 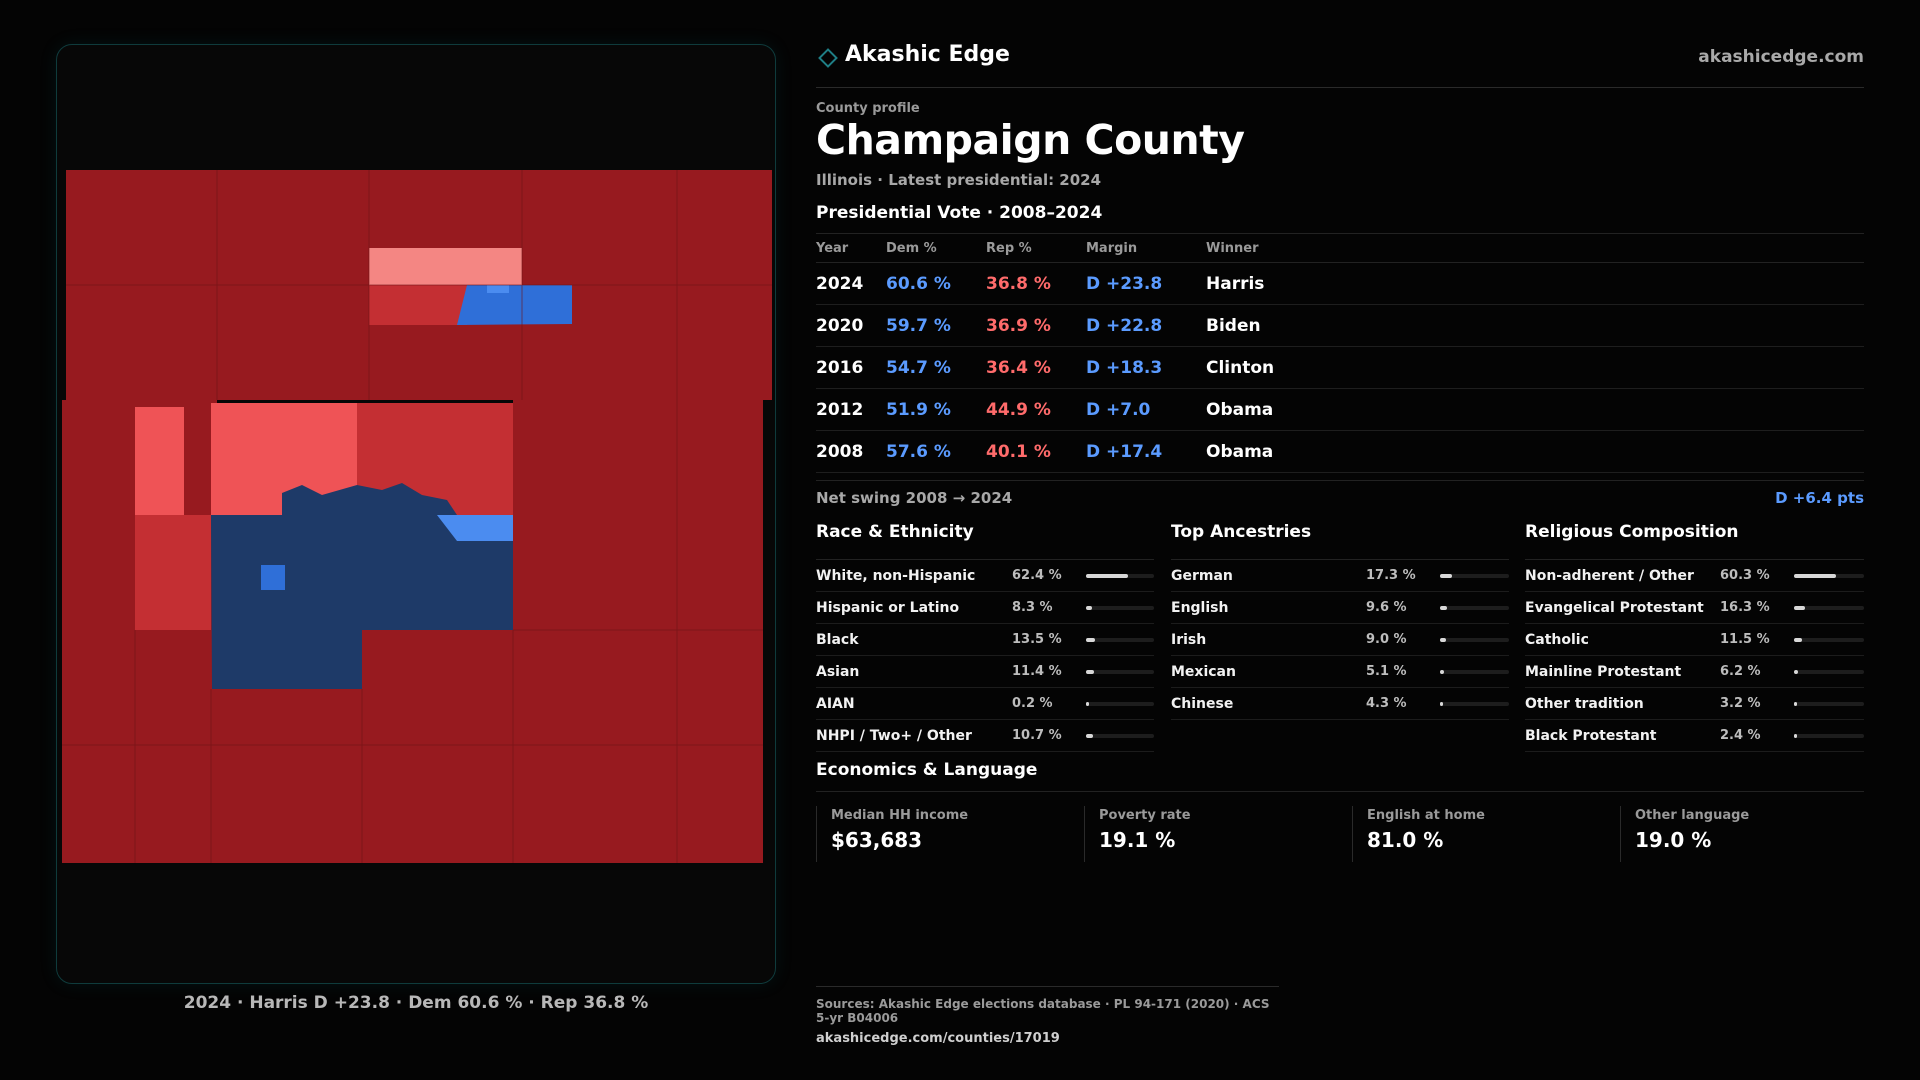 I want to click on cell-winner: Harris, so click(x=1235, y=283).